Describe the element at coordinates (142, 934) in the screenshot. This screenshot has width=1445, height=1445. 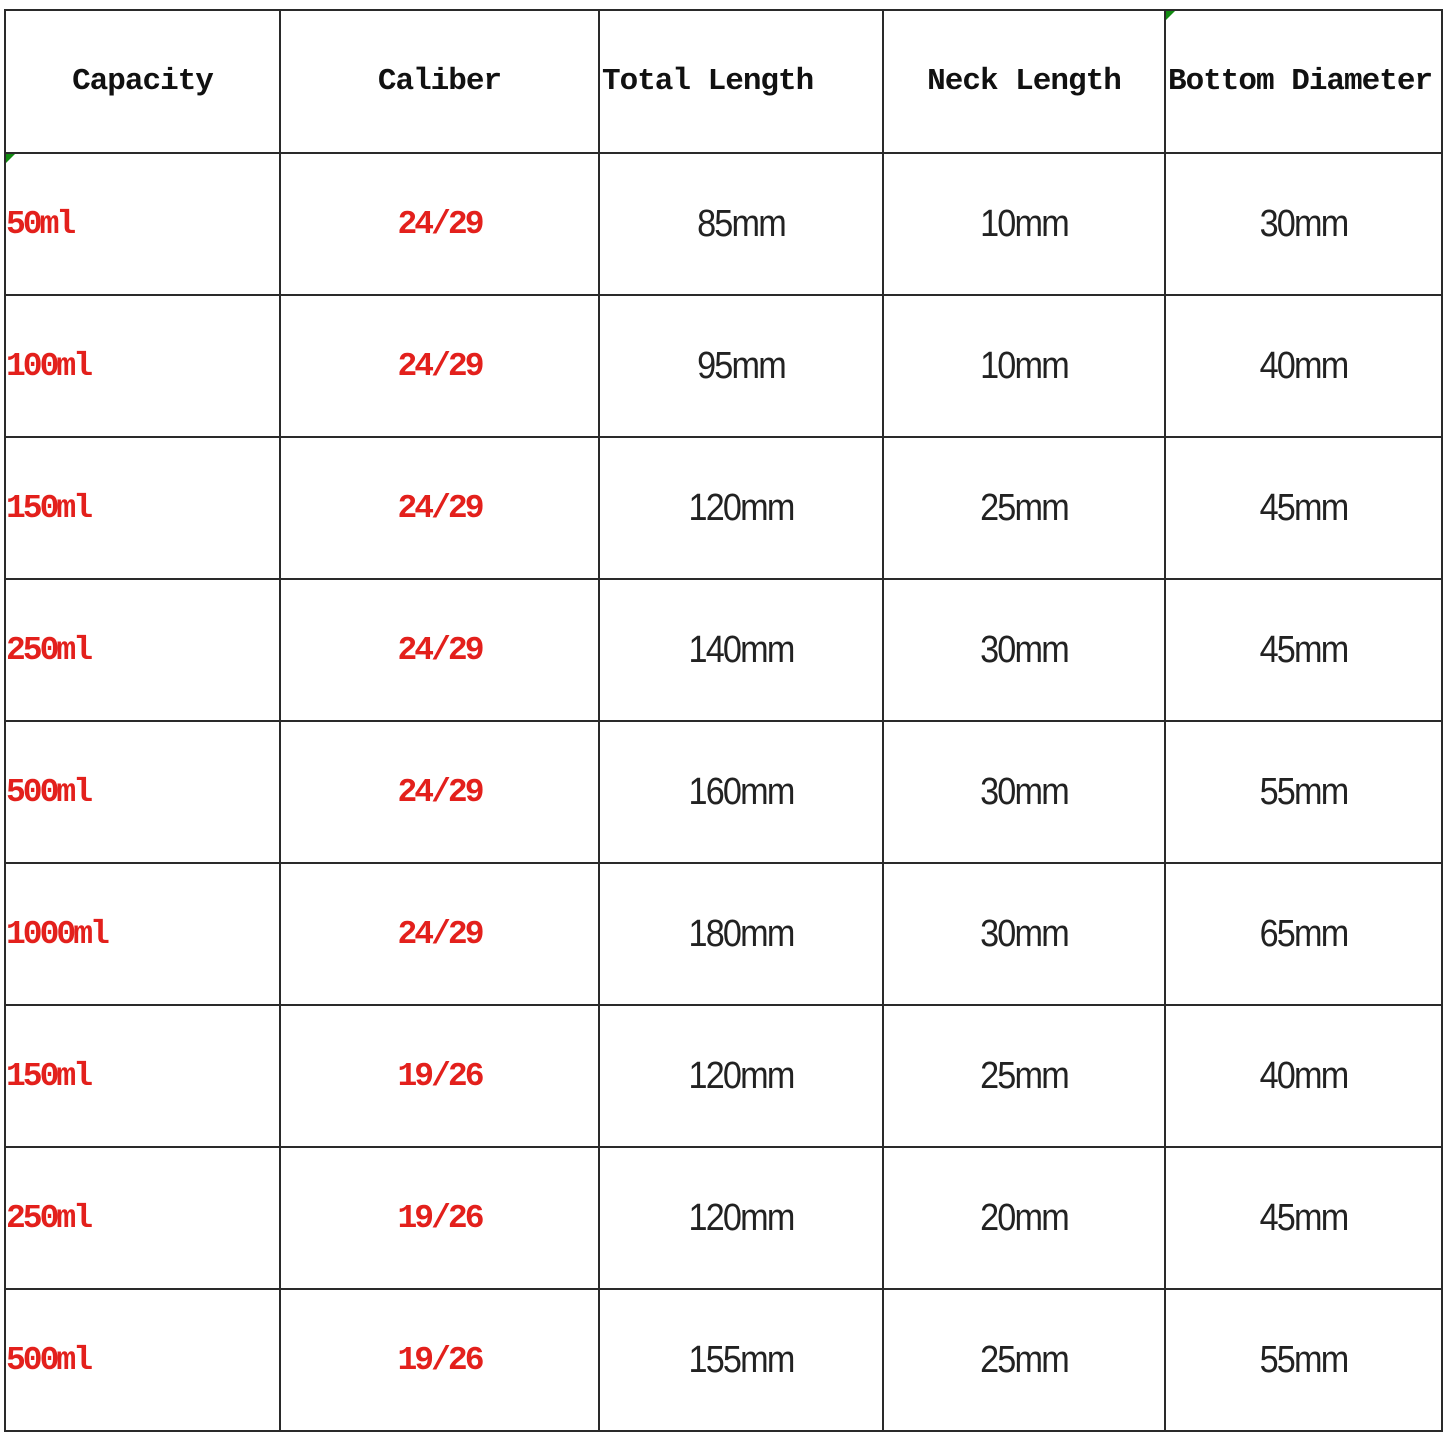
I see `cell-capacity: 1000ml` at that location.